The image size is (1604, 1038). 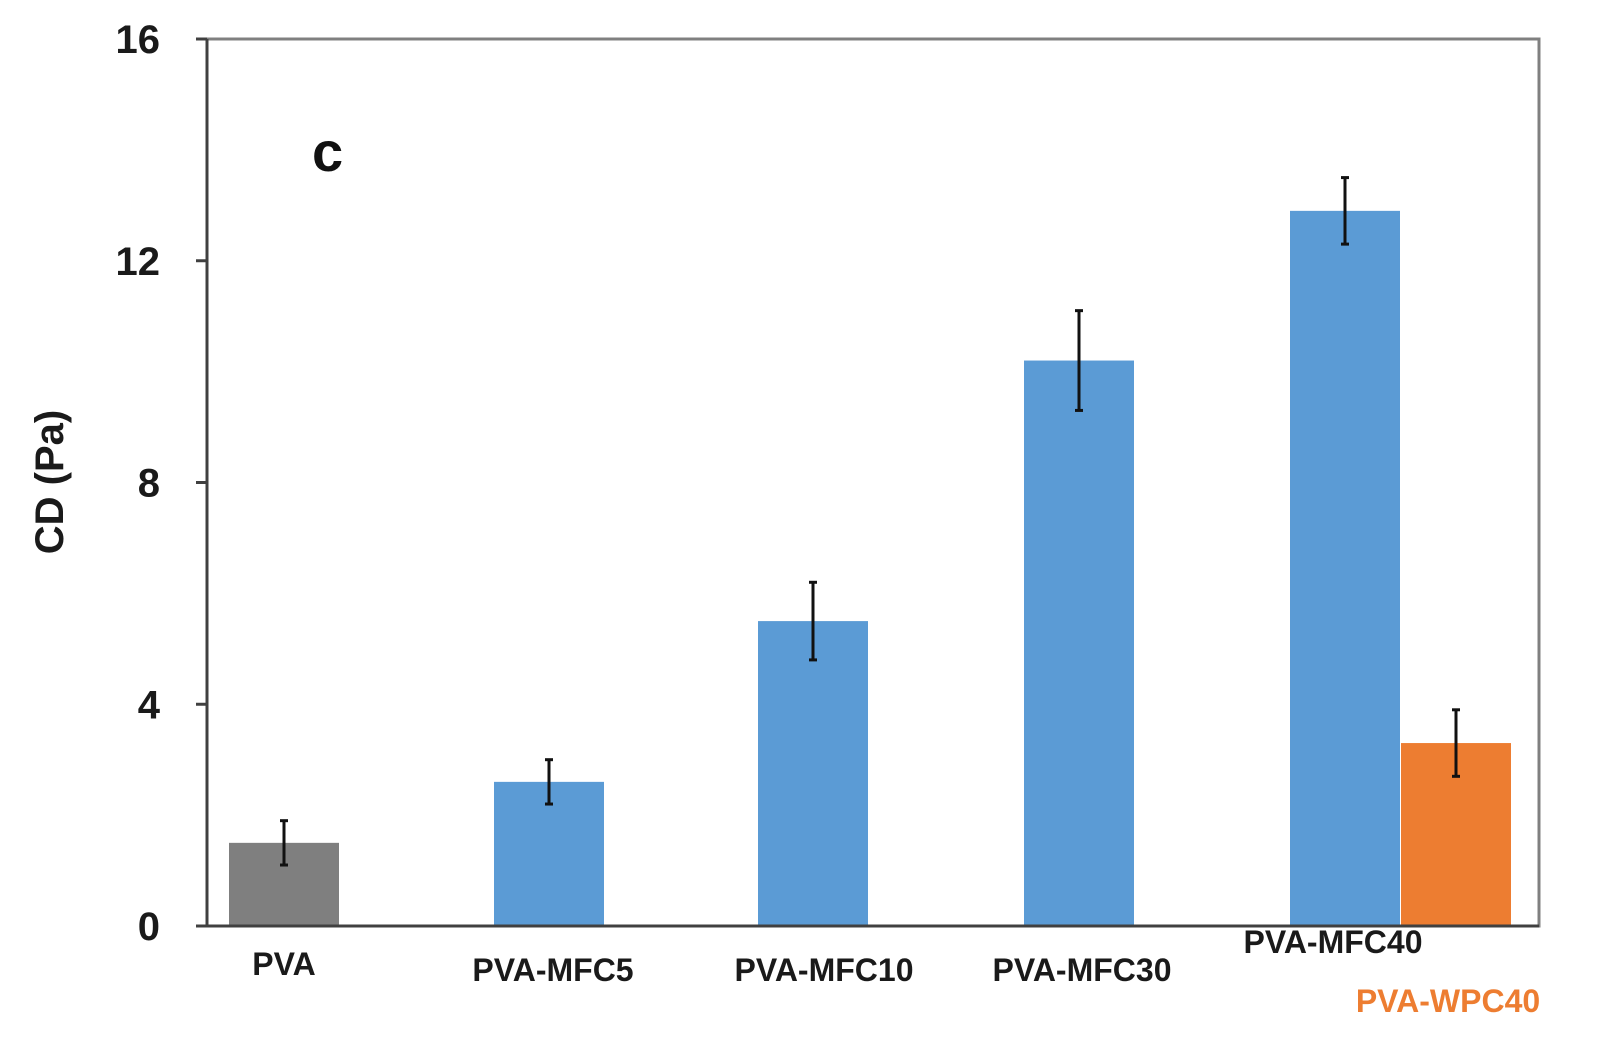 I want to click on error-bar-pva-mfc10, so click(x=813, y=621).